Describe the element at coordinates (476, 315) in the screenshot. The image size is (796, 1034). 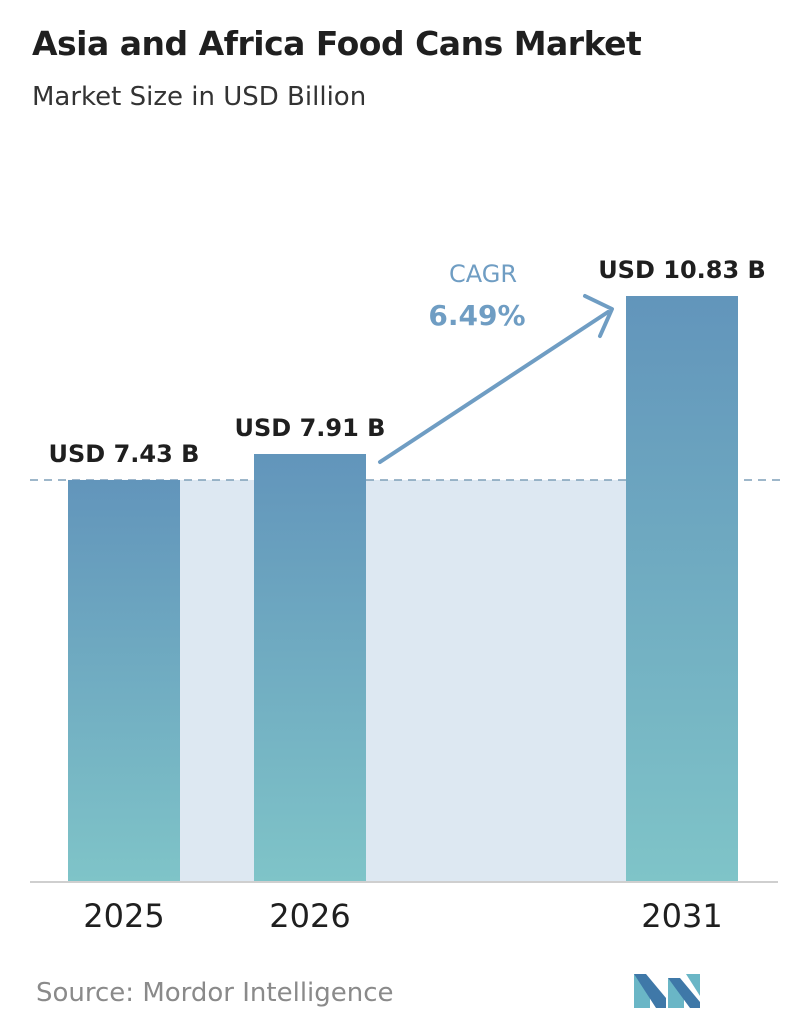
I see `cagr-value: 6.49%` at that location.